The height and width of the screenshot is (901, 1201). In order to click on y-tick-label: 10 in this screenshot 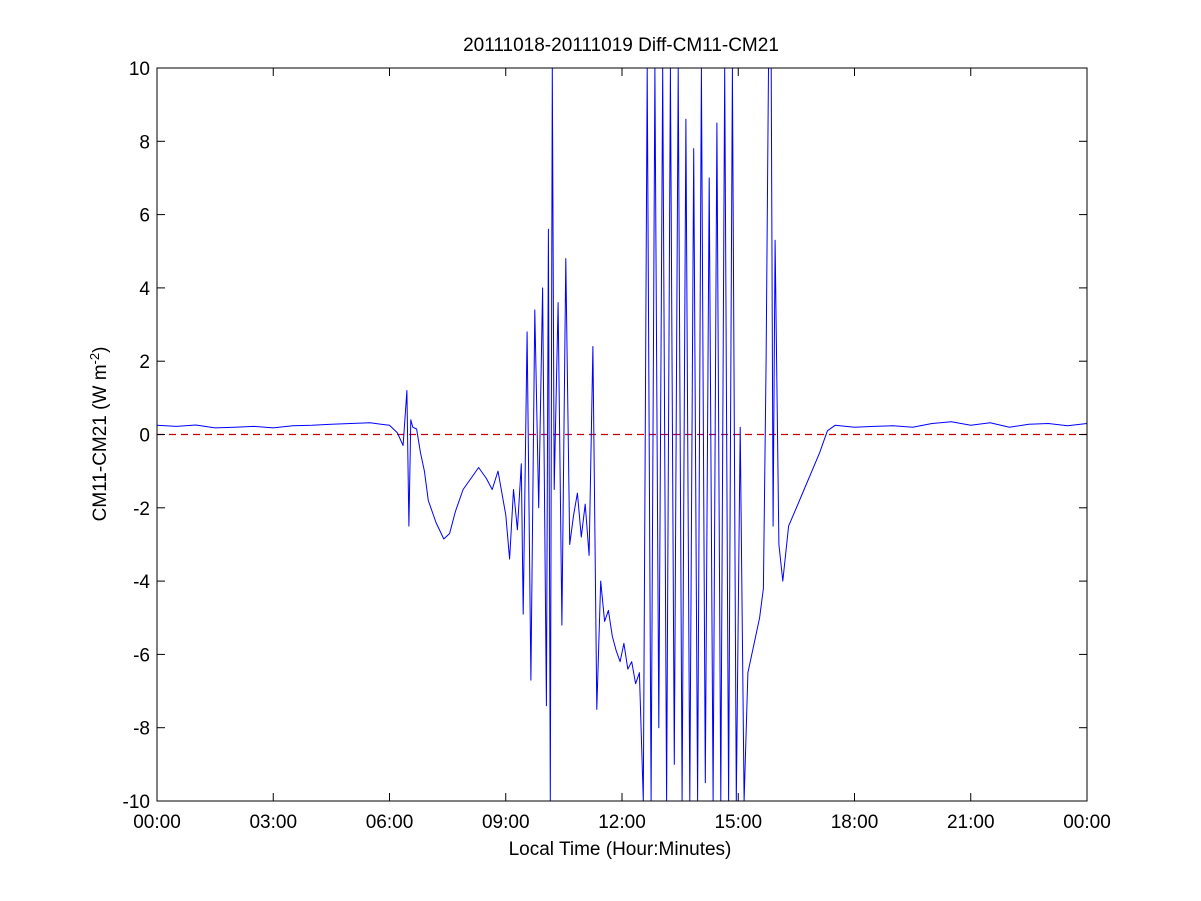, I will do `click(139, 69)`.